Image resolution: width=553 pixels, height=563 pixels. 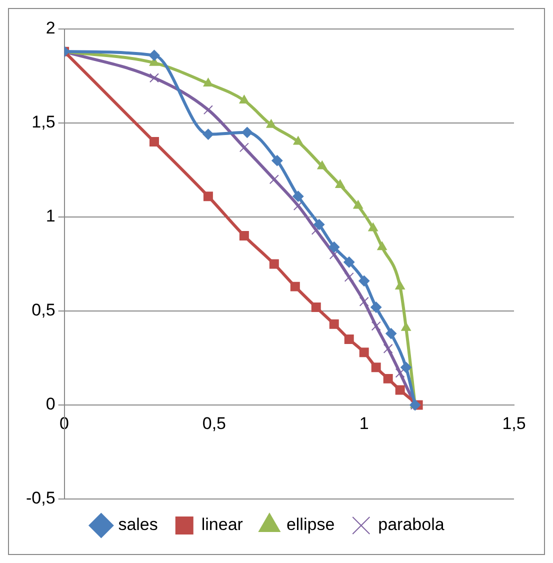 What do you see at coordinates (44, 122) in the screenshot?
I see `y-tick-label: 1,5` at bounding box center [44, 122].